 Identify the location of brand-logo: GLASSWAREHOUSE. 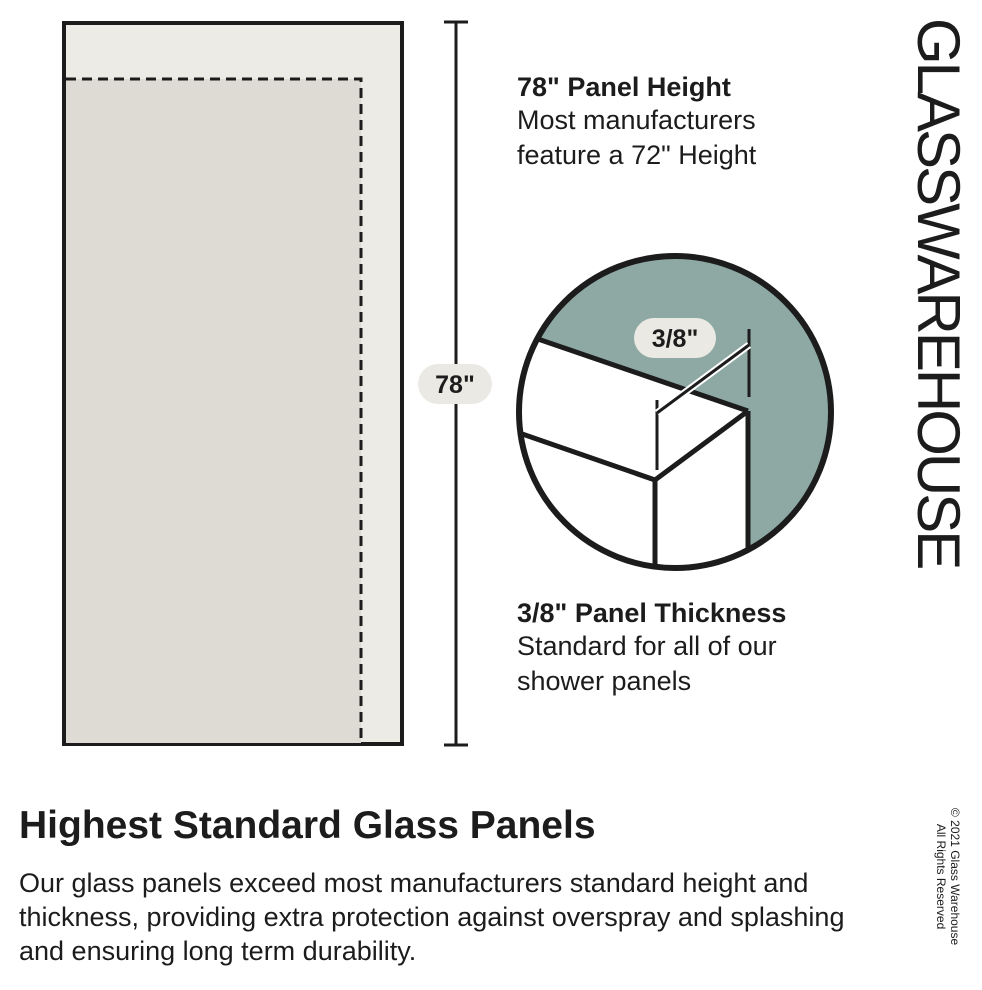
(938, 293).